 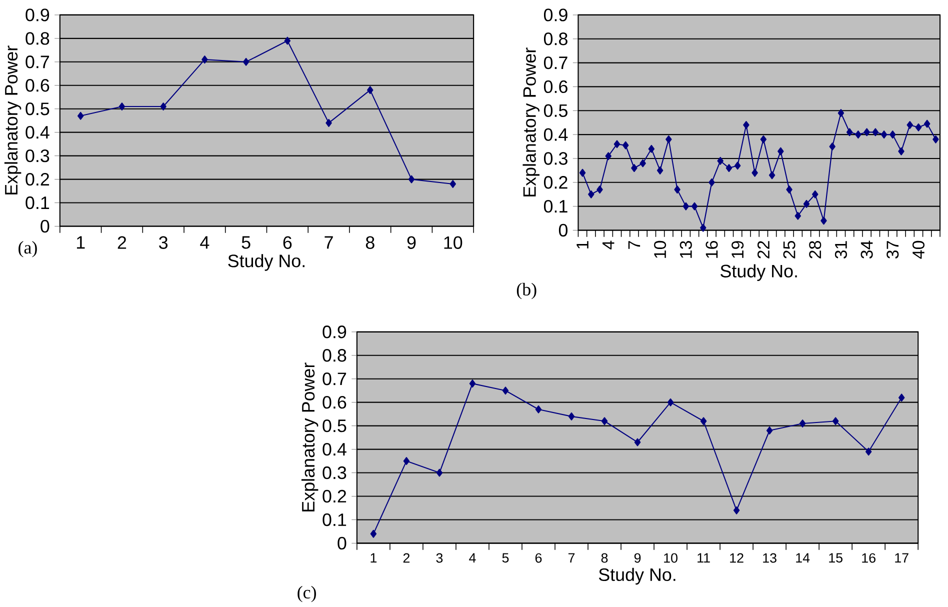 I want to click on y-tick-label: 0.1, so click(x=556, y=206).